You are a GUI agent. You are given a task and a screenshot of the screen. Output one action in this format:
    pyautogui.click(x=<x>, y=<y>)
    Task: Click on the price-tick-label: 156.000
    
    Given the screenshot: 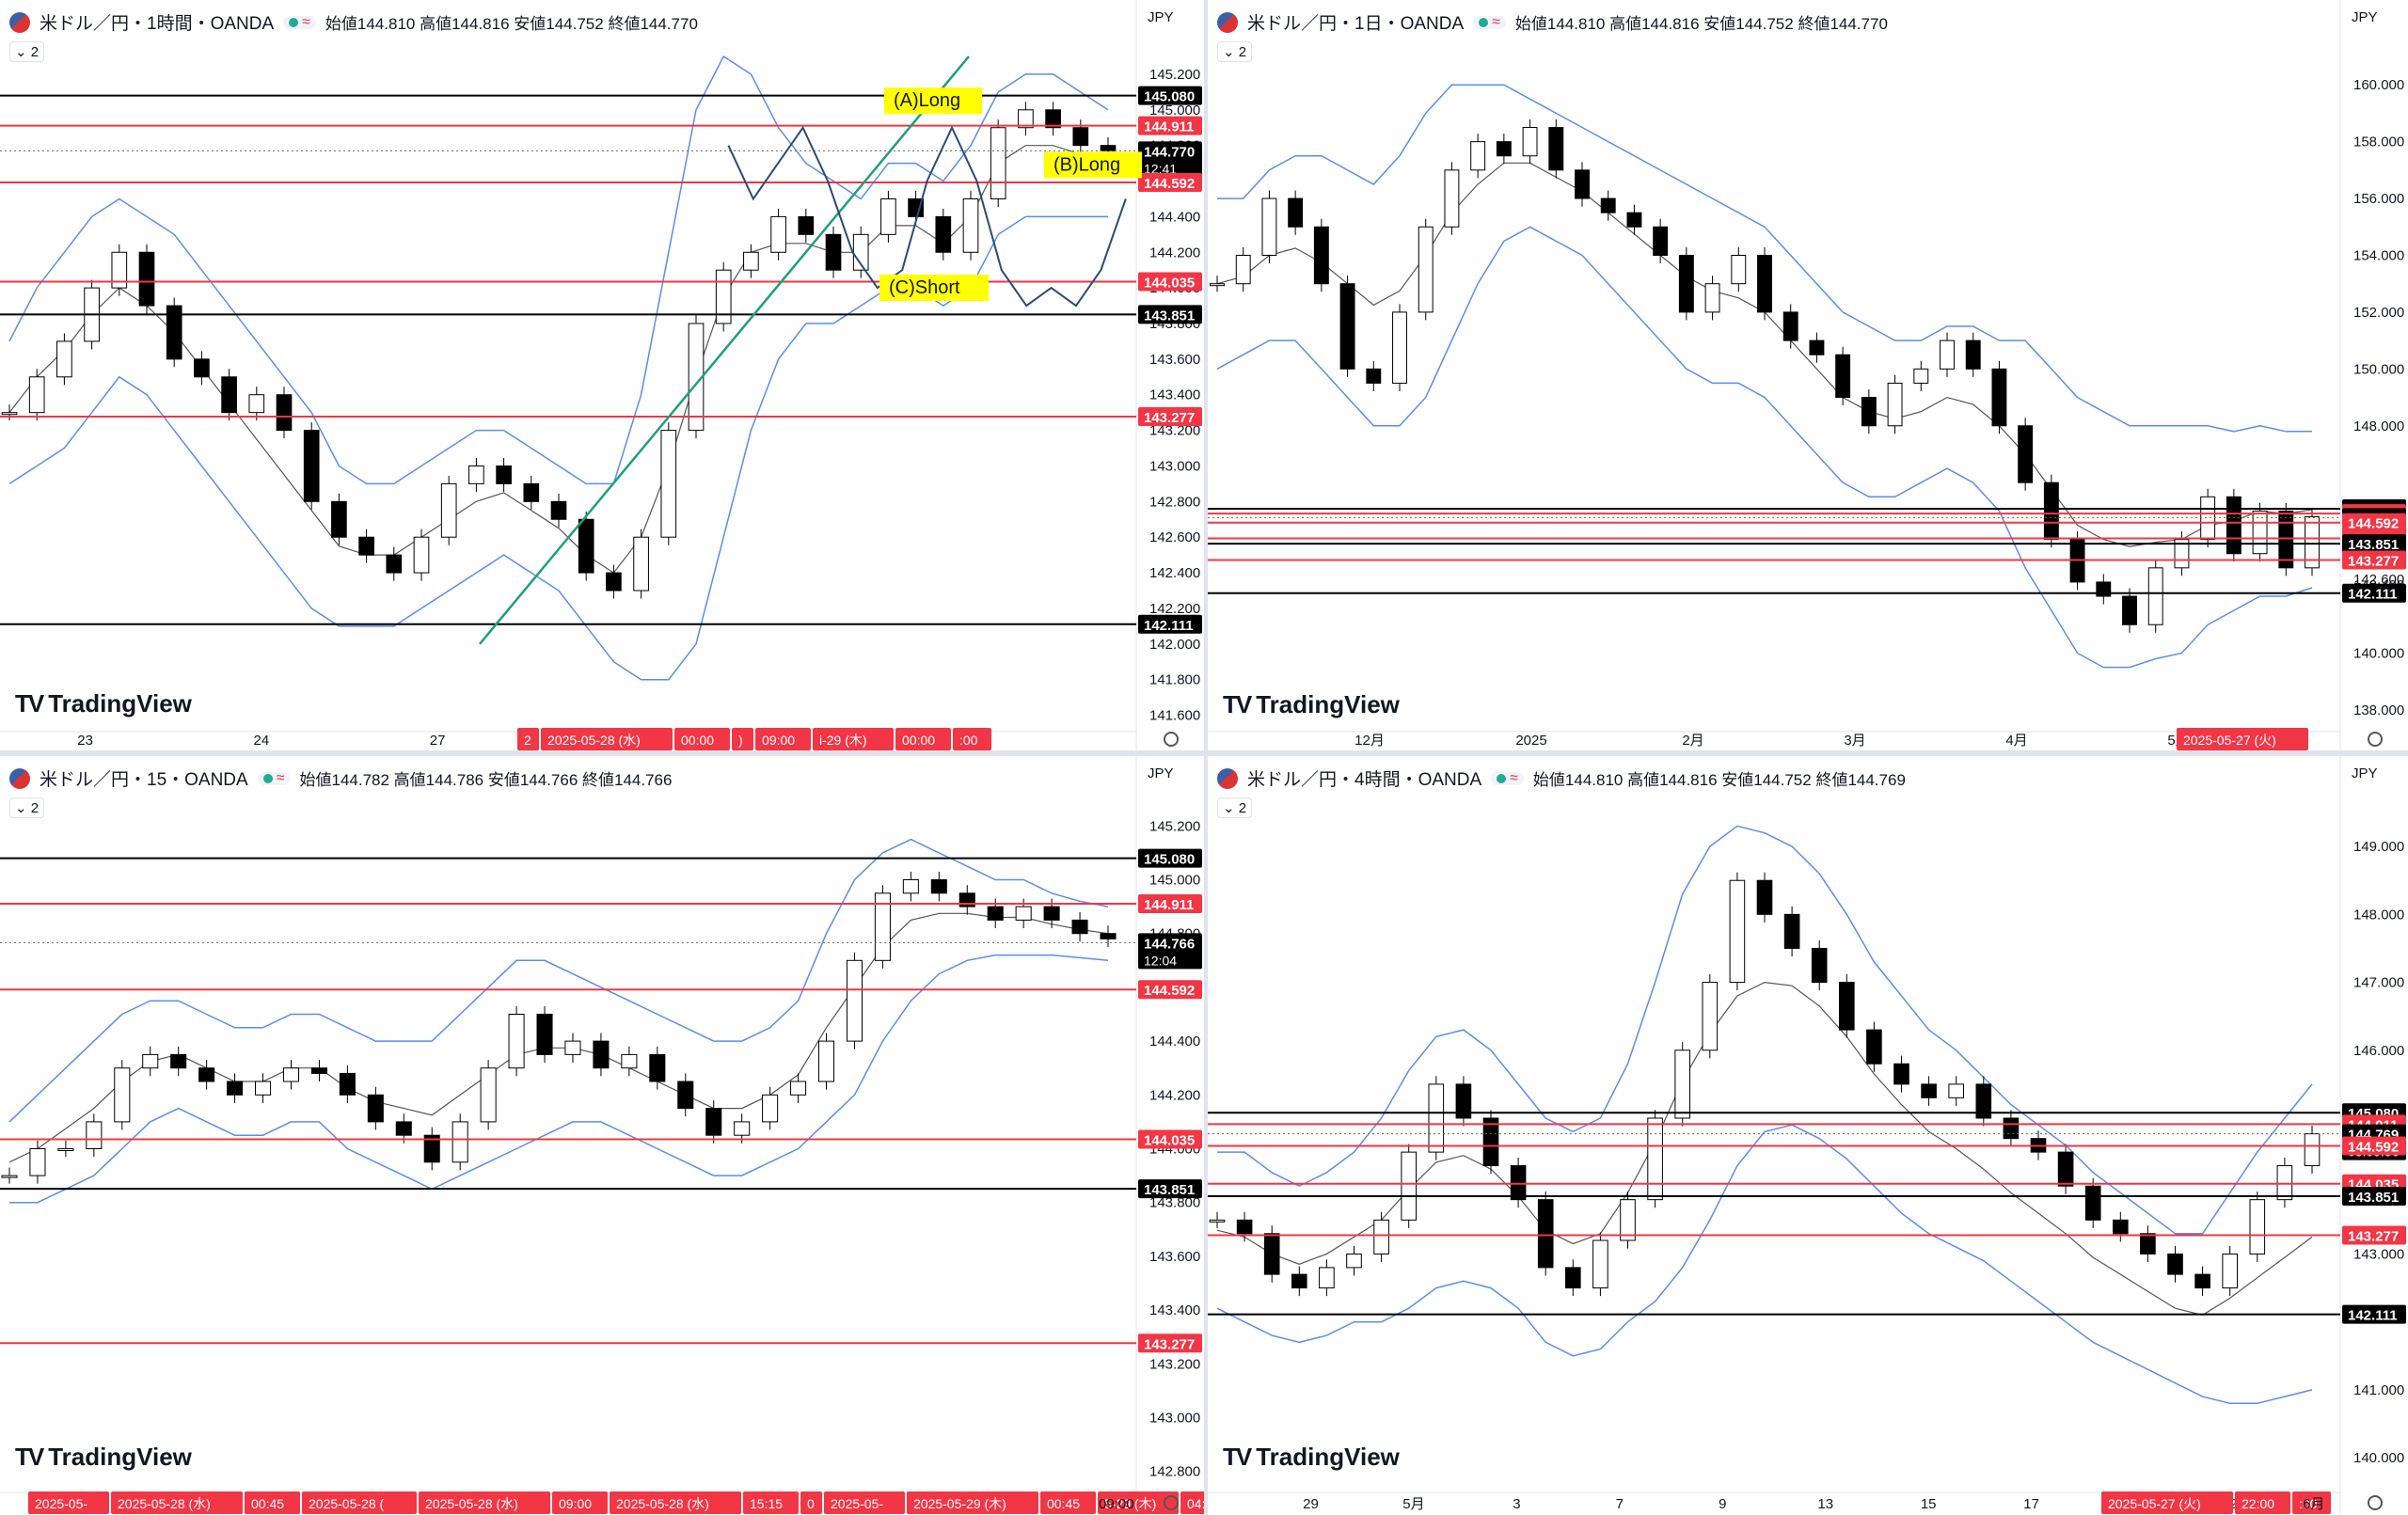 What is the action you would take?
    pyautogui.click(x=2379, y=199)
    